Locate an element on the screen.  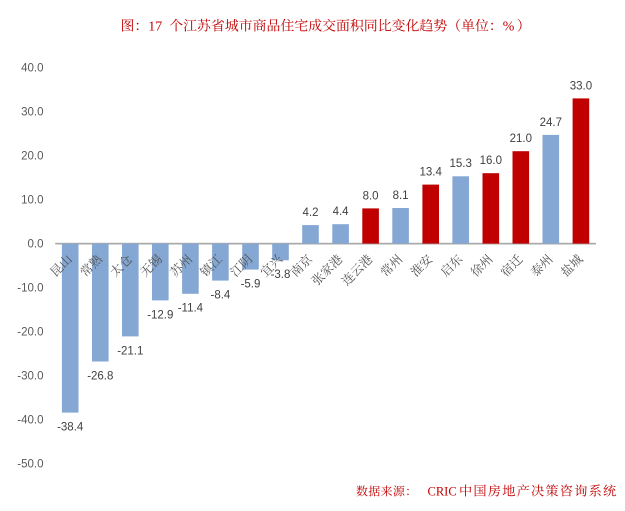
svg-text: 4.4 is located at coordinates (341, 212).